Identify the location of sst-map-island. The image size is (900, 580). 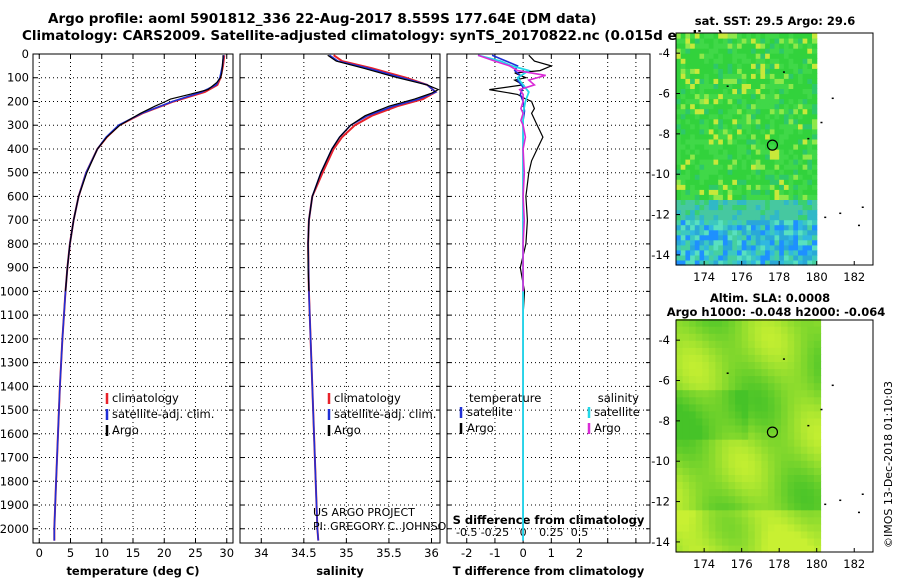
(858, 225).